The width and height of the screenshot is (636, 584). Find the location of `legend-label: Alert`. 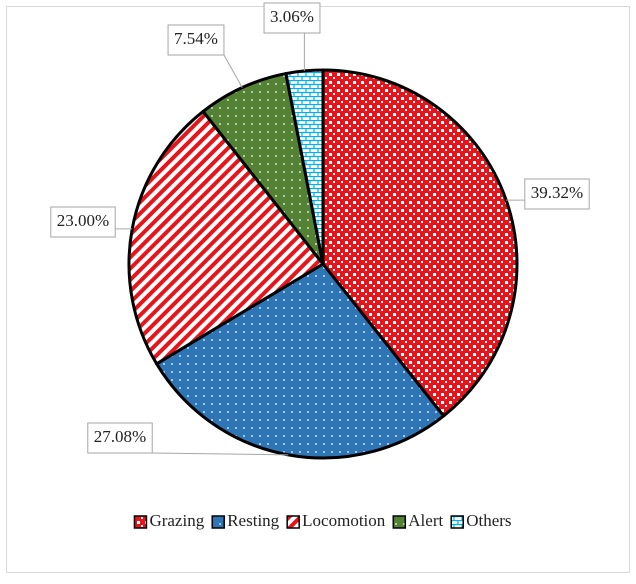

legend-label: Alert is located at coordinates (425, 520).